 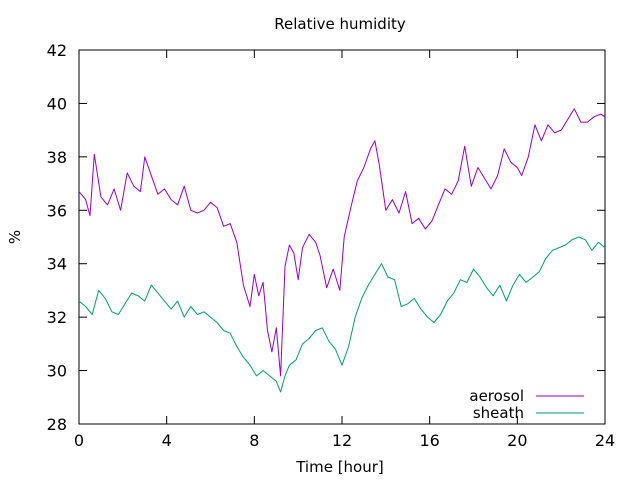 What do you see at coordinates (167, 440) in the screenshot?
I see `x-tick-label: 4` at bounding box center [167, 440].